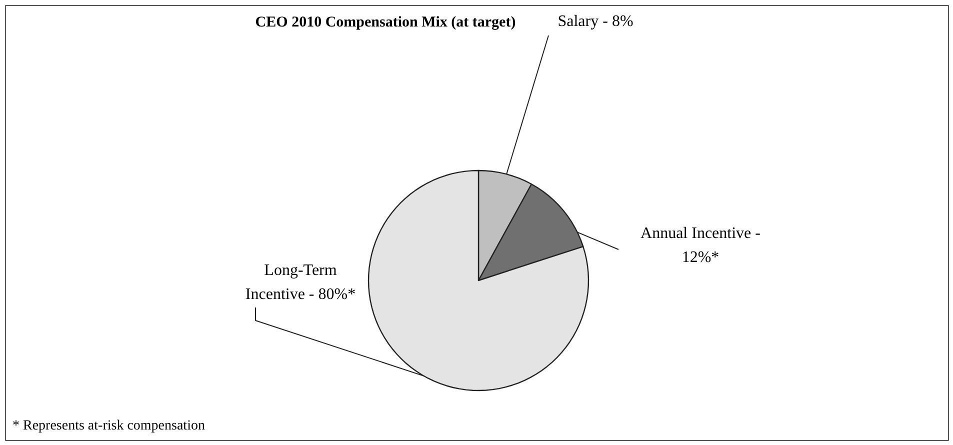 The height and width of the screenshot is (445, 953). I want to click on legend-label: Annual Incentive - 12%*, so click(700, 245).